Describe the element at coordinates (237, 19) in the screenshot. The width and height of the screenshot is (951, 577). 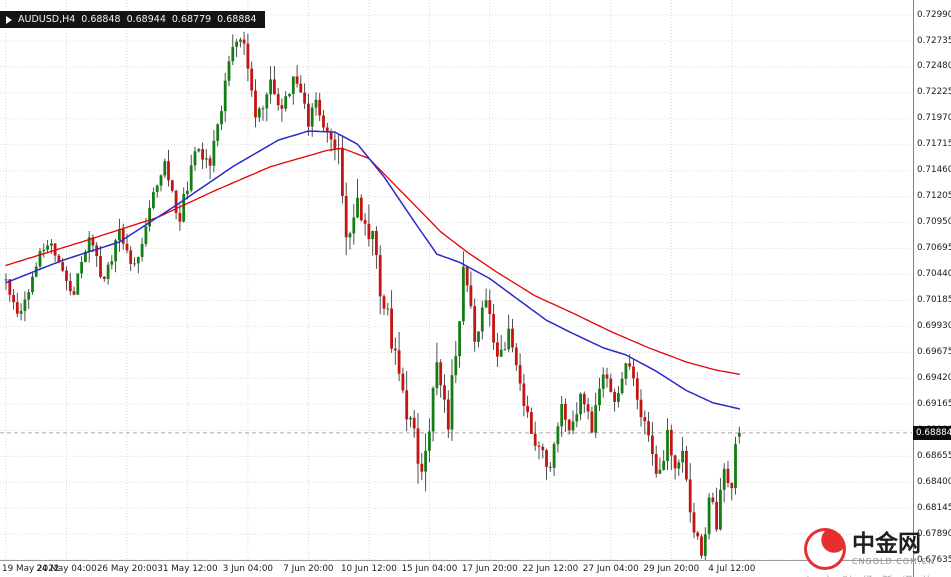
I see `close-value: 0.68884` at that location.